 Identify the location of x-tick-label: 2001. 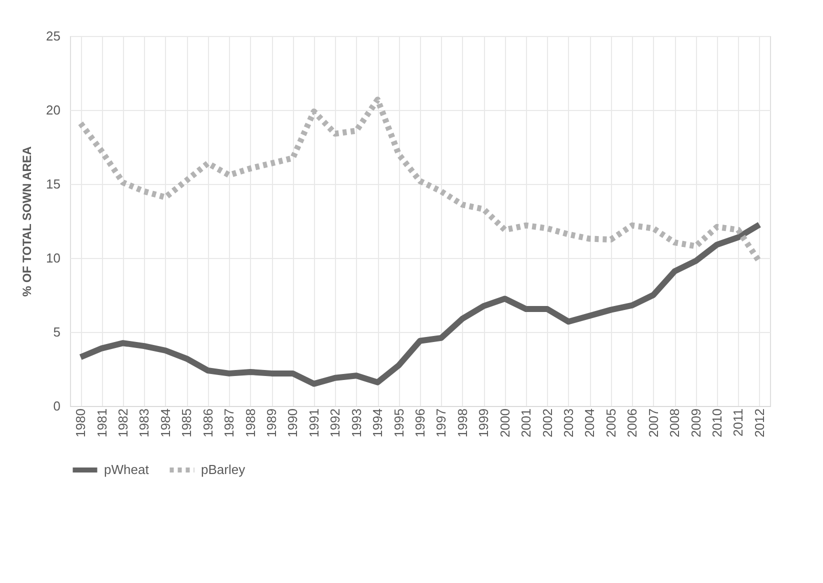
(526, 423).